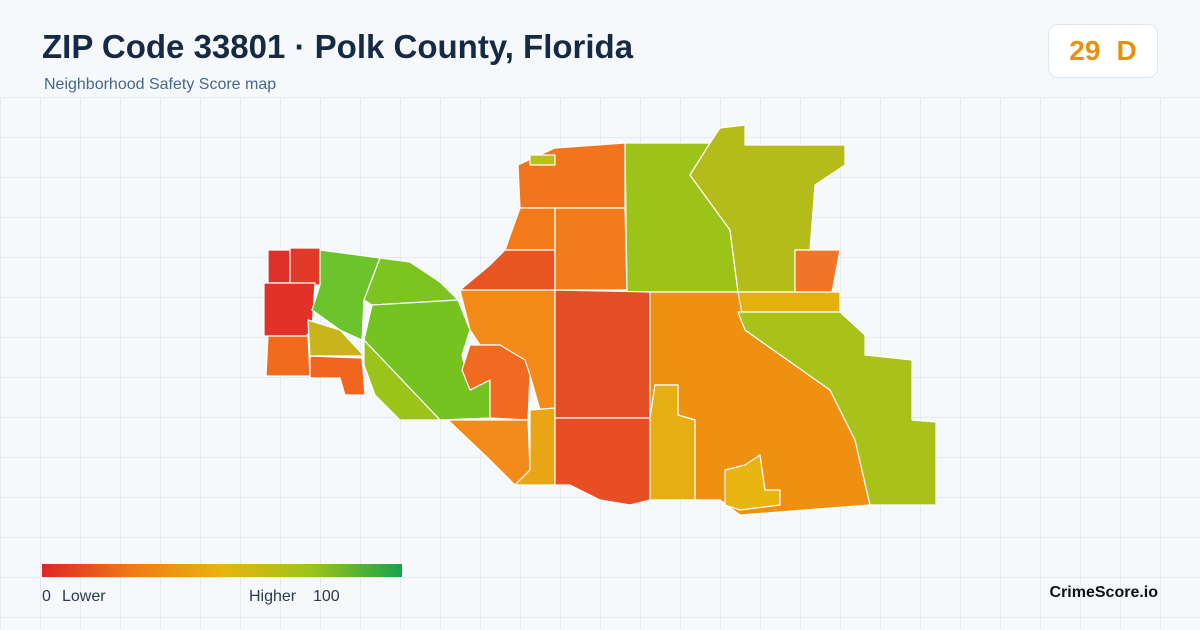 The height and width of the screenshot is (630, 1200). What do you see at coordinates (273, 596) in the screenshot?
I see `legend-max-label: Higher` at bounding box center [273, 596].